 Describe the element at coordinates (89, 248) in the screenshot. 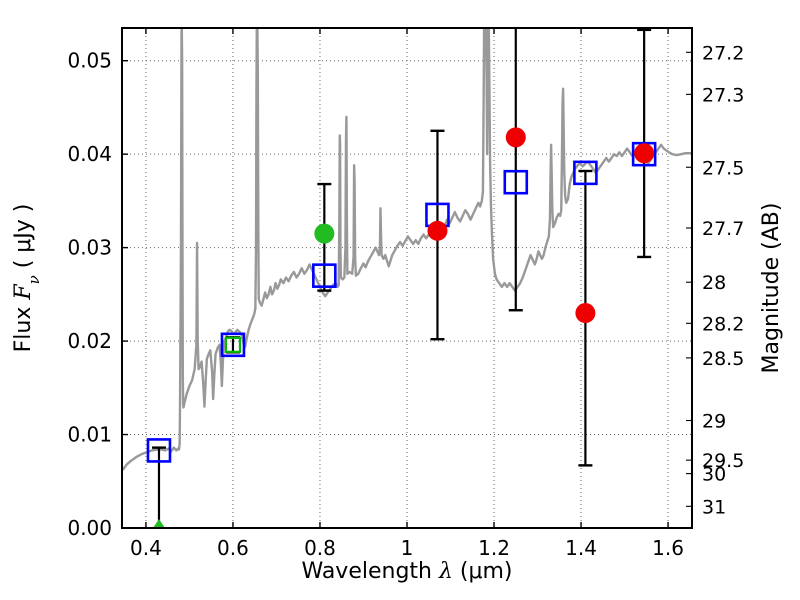

I see `y-left-tick-label: 0.03` at that location.